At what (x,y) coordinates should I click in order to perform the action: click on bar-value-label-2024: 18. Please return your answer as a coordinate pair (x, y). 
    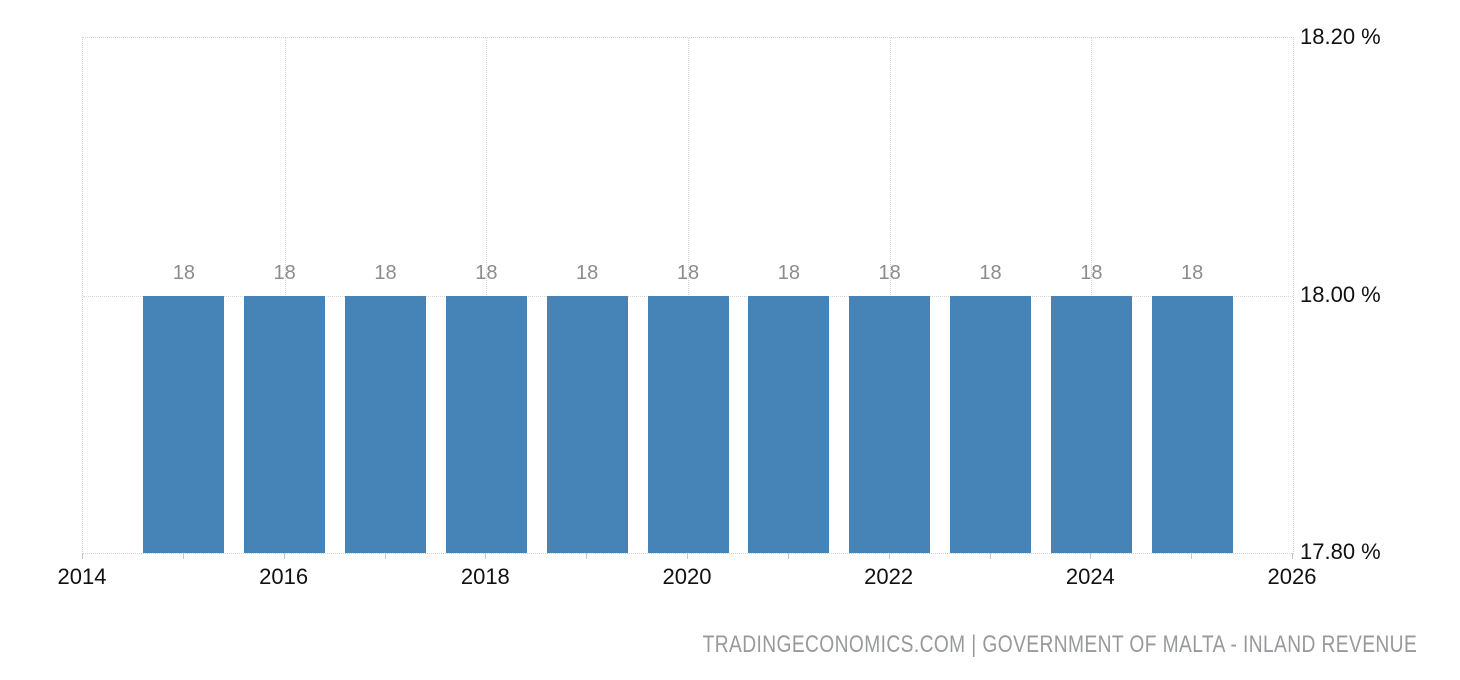
    Looking at the image, I should click on (1091, 272).